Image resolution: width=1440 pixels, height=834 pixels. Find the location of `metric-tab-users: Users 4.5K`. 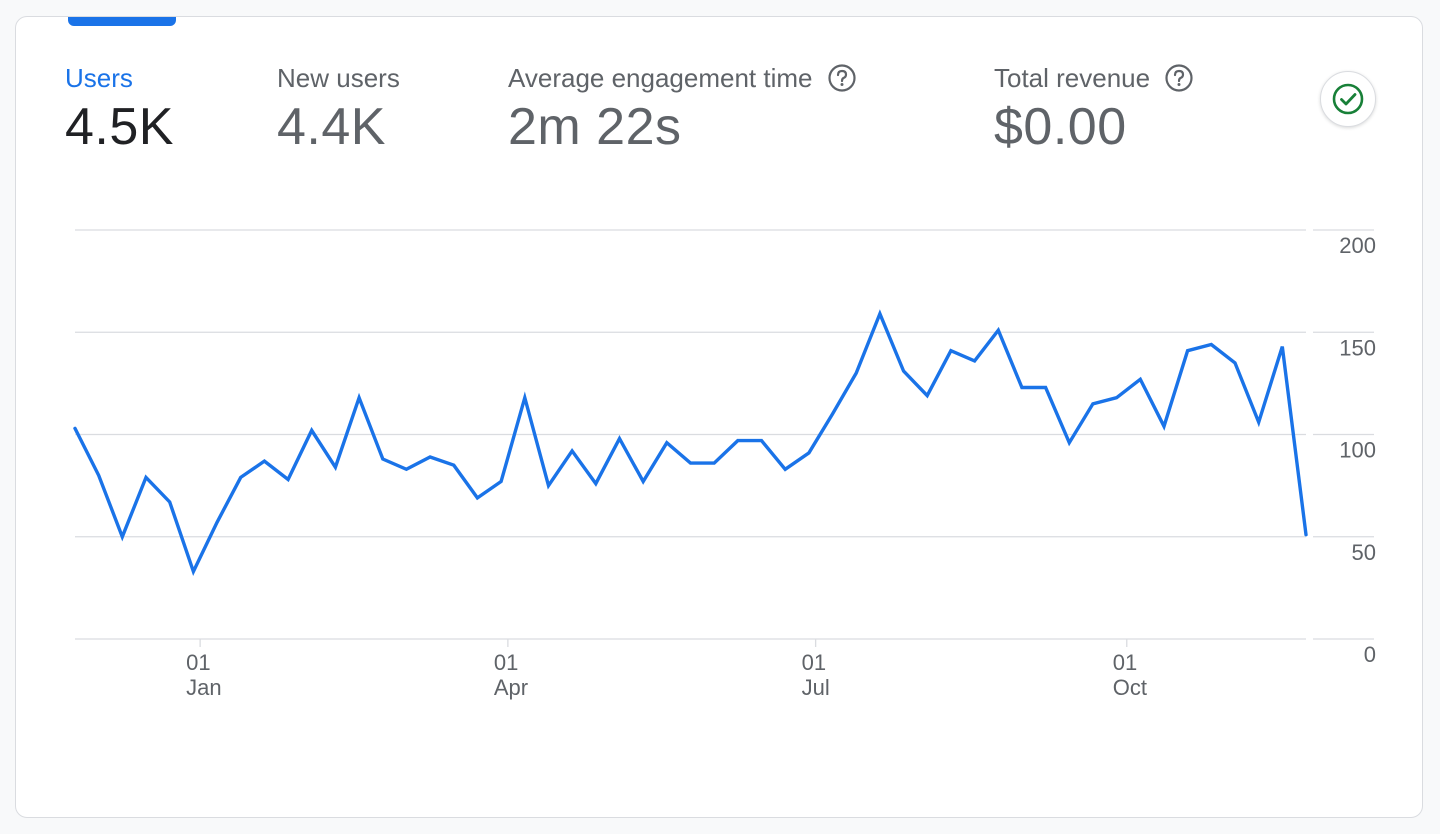

metric-tab-users: Users 4.5K is located at coordinates (119, 109).